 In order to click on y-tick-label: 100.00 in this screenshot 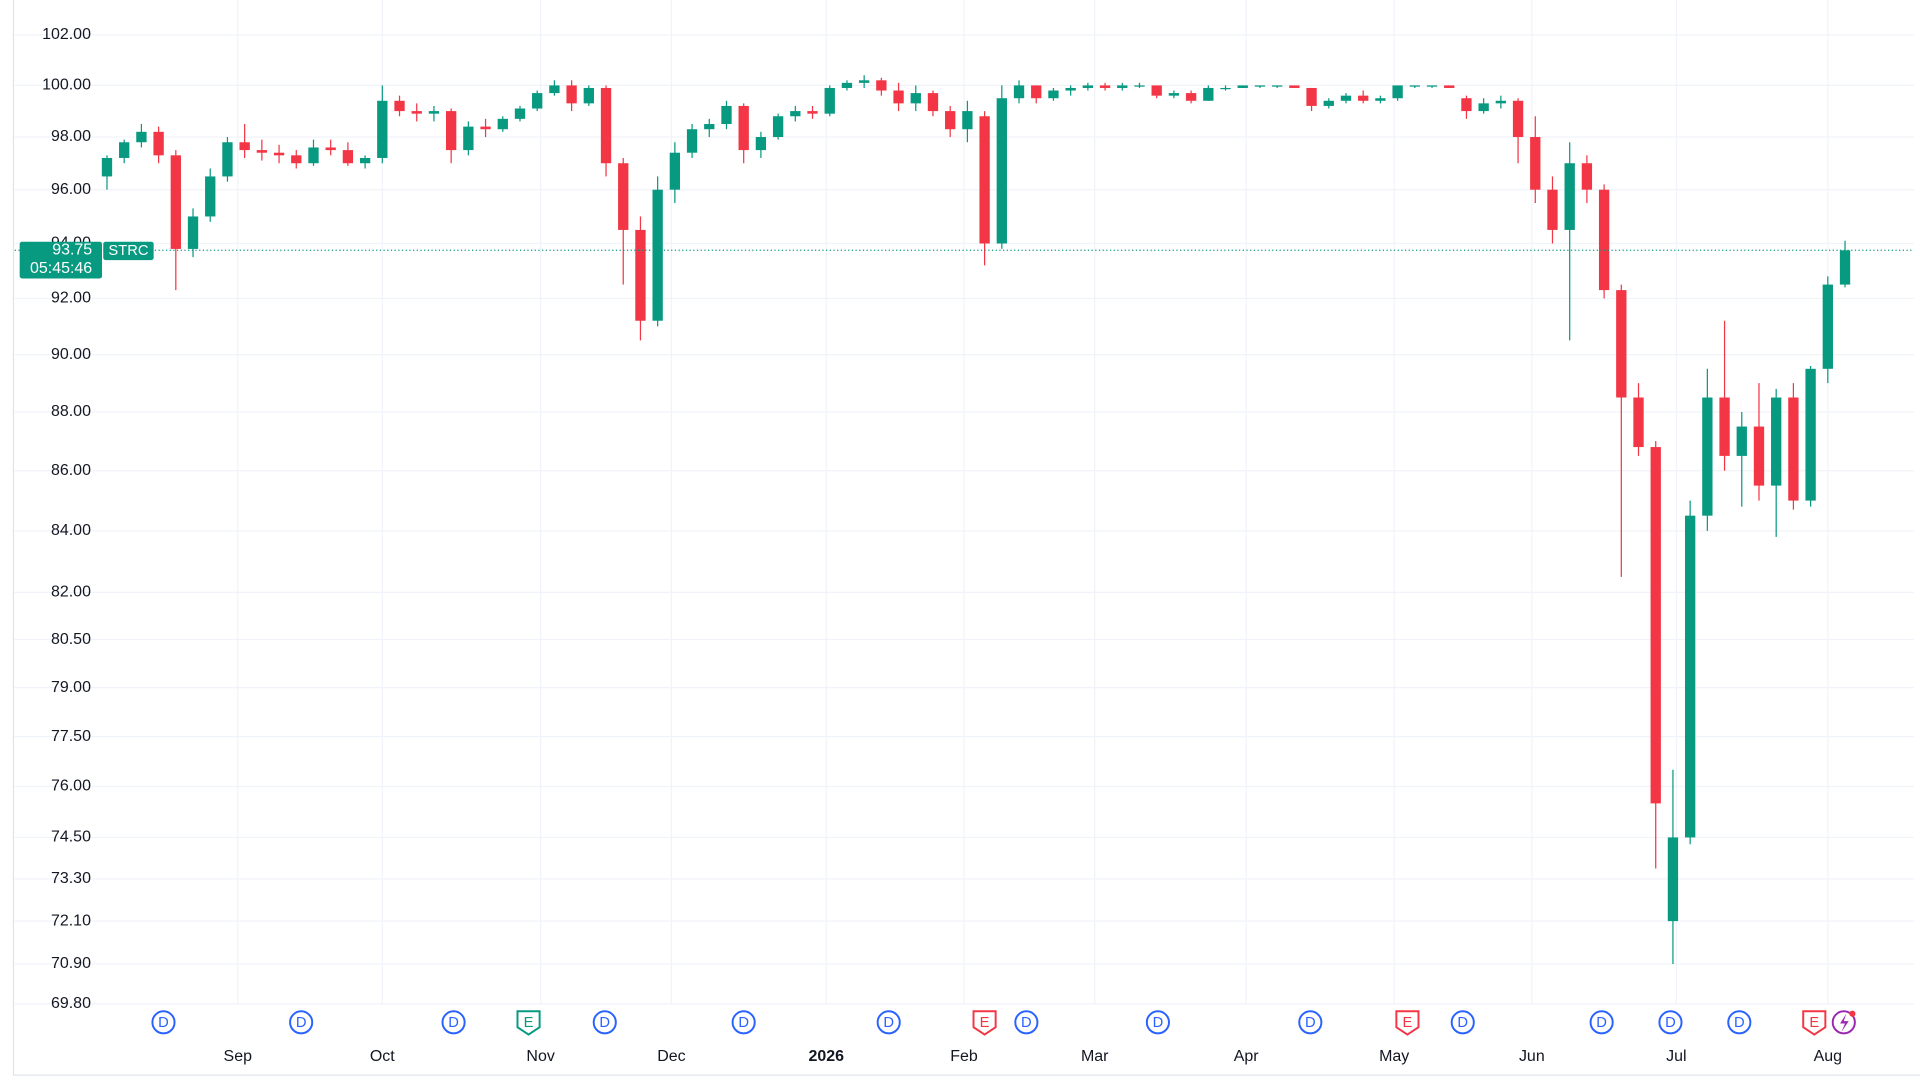, I will do `click(66, 85)`.